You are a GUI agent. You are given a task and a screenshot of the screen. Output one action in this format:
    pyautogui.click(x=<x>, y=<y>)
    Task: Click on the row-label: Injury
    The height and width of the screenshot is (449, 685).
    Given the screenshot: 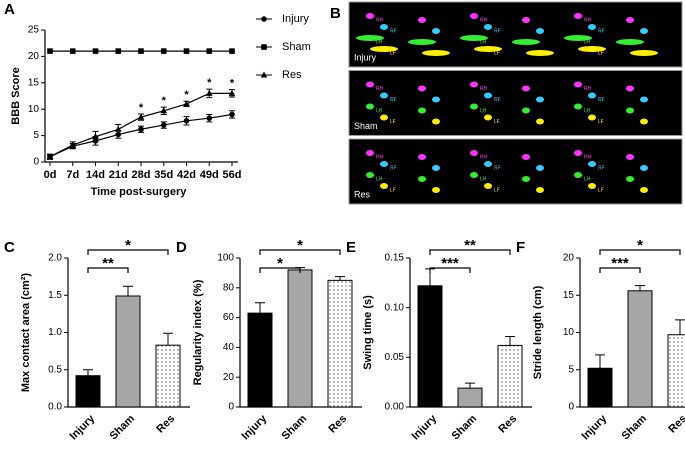 What is the action you would take?
    pyautogui.click(x=365, y=57)
    